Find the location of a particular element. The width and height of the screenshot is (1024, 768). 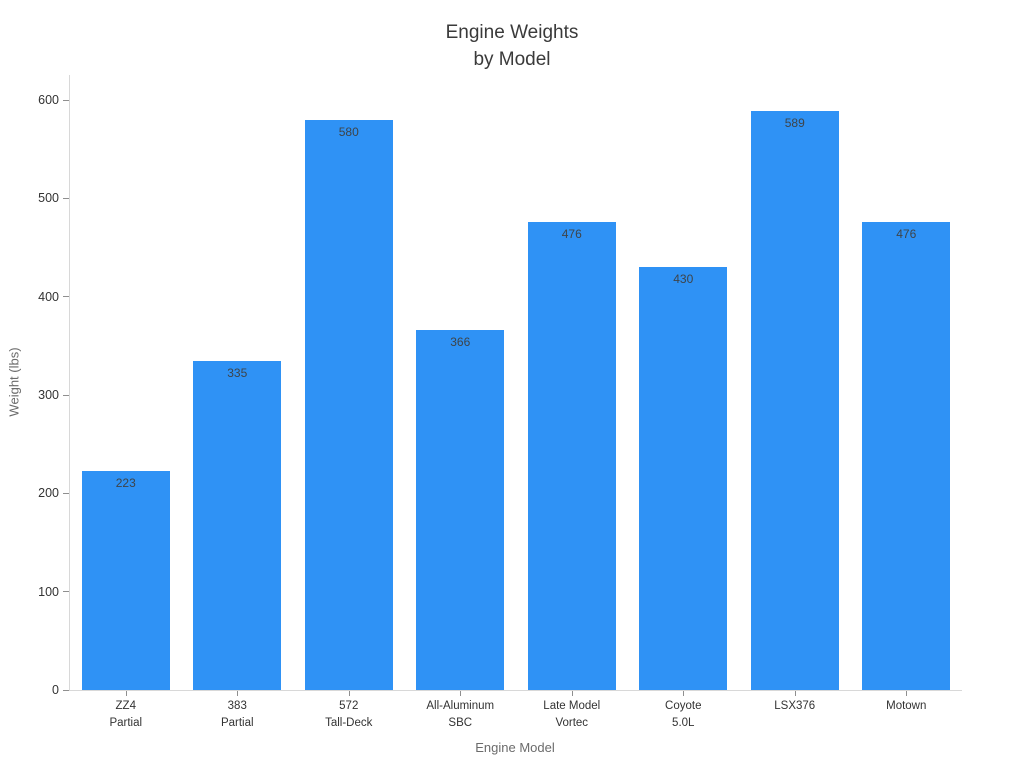

x-tick-label: All-Aluminum SBC is located at coordinates (460, 714).